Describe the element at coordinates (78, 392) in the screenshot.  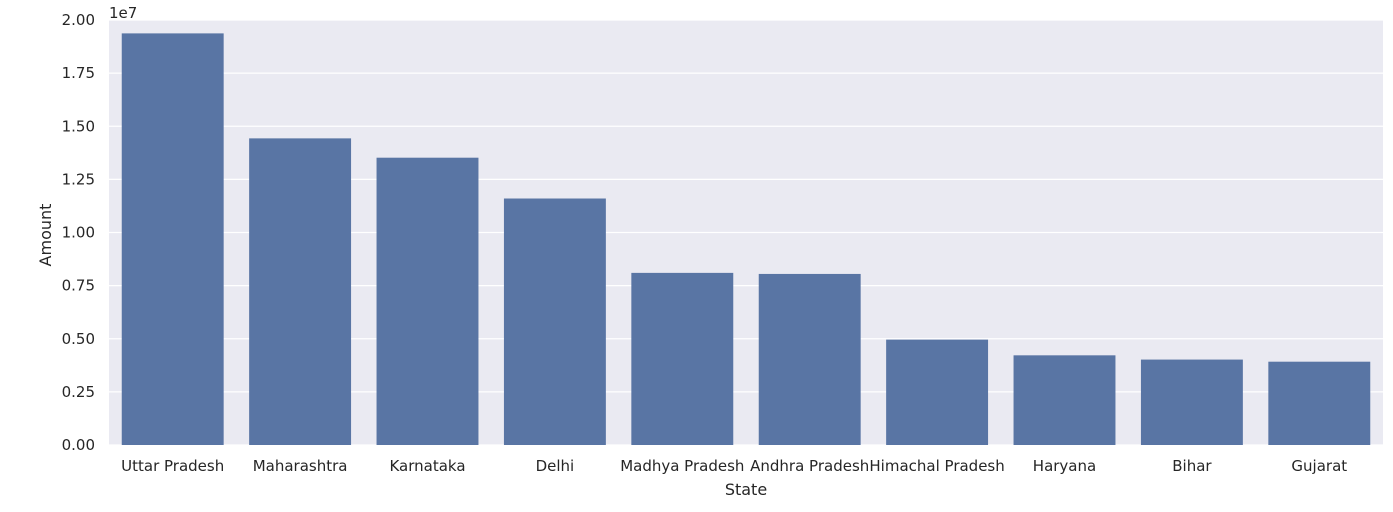
I see `y-tick-label: 0.25` at that location.